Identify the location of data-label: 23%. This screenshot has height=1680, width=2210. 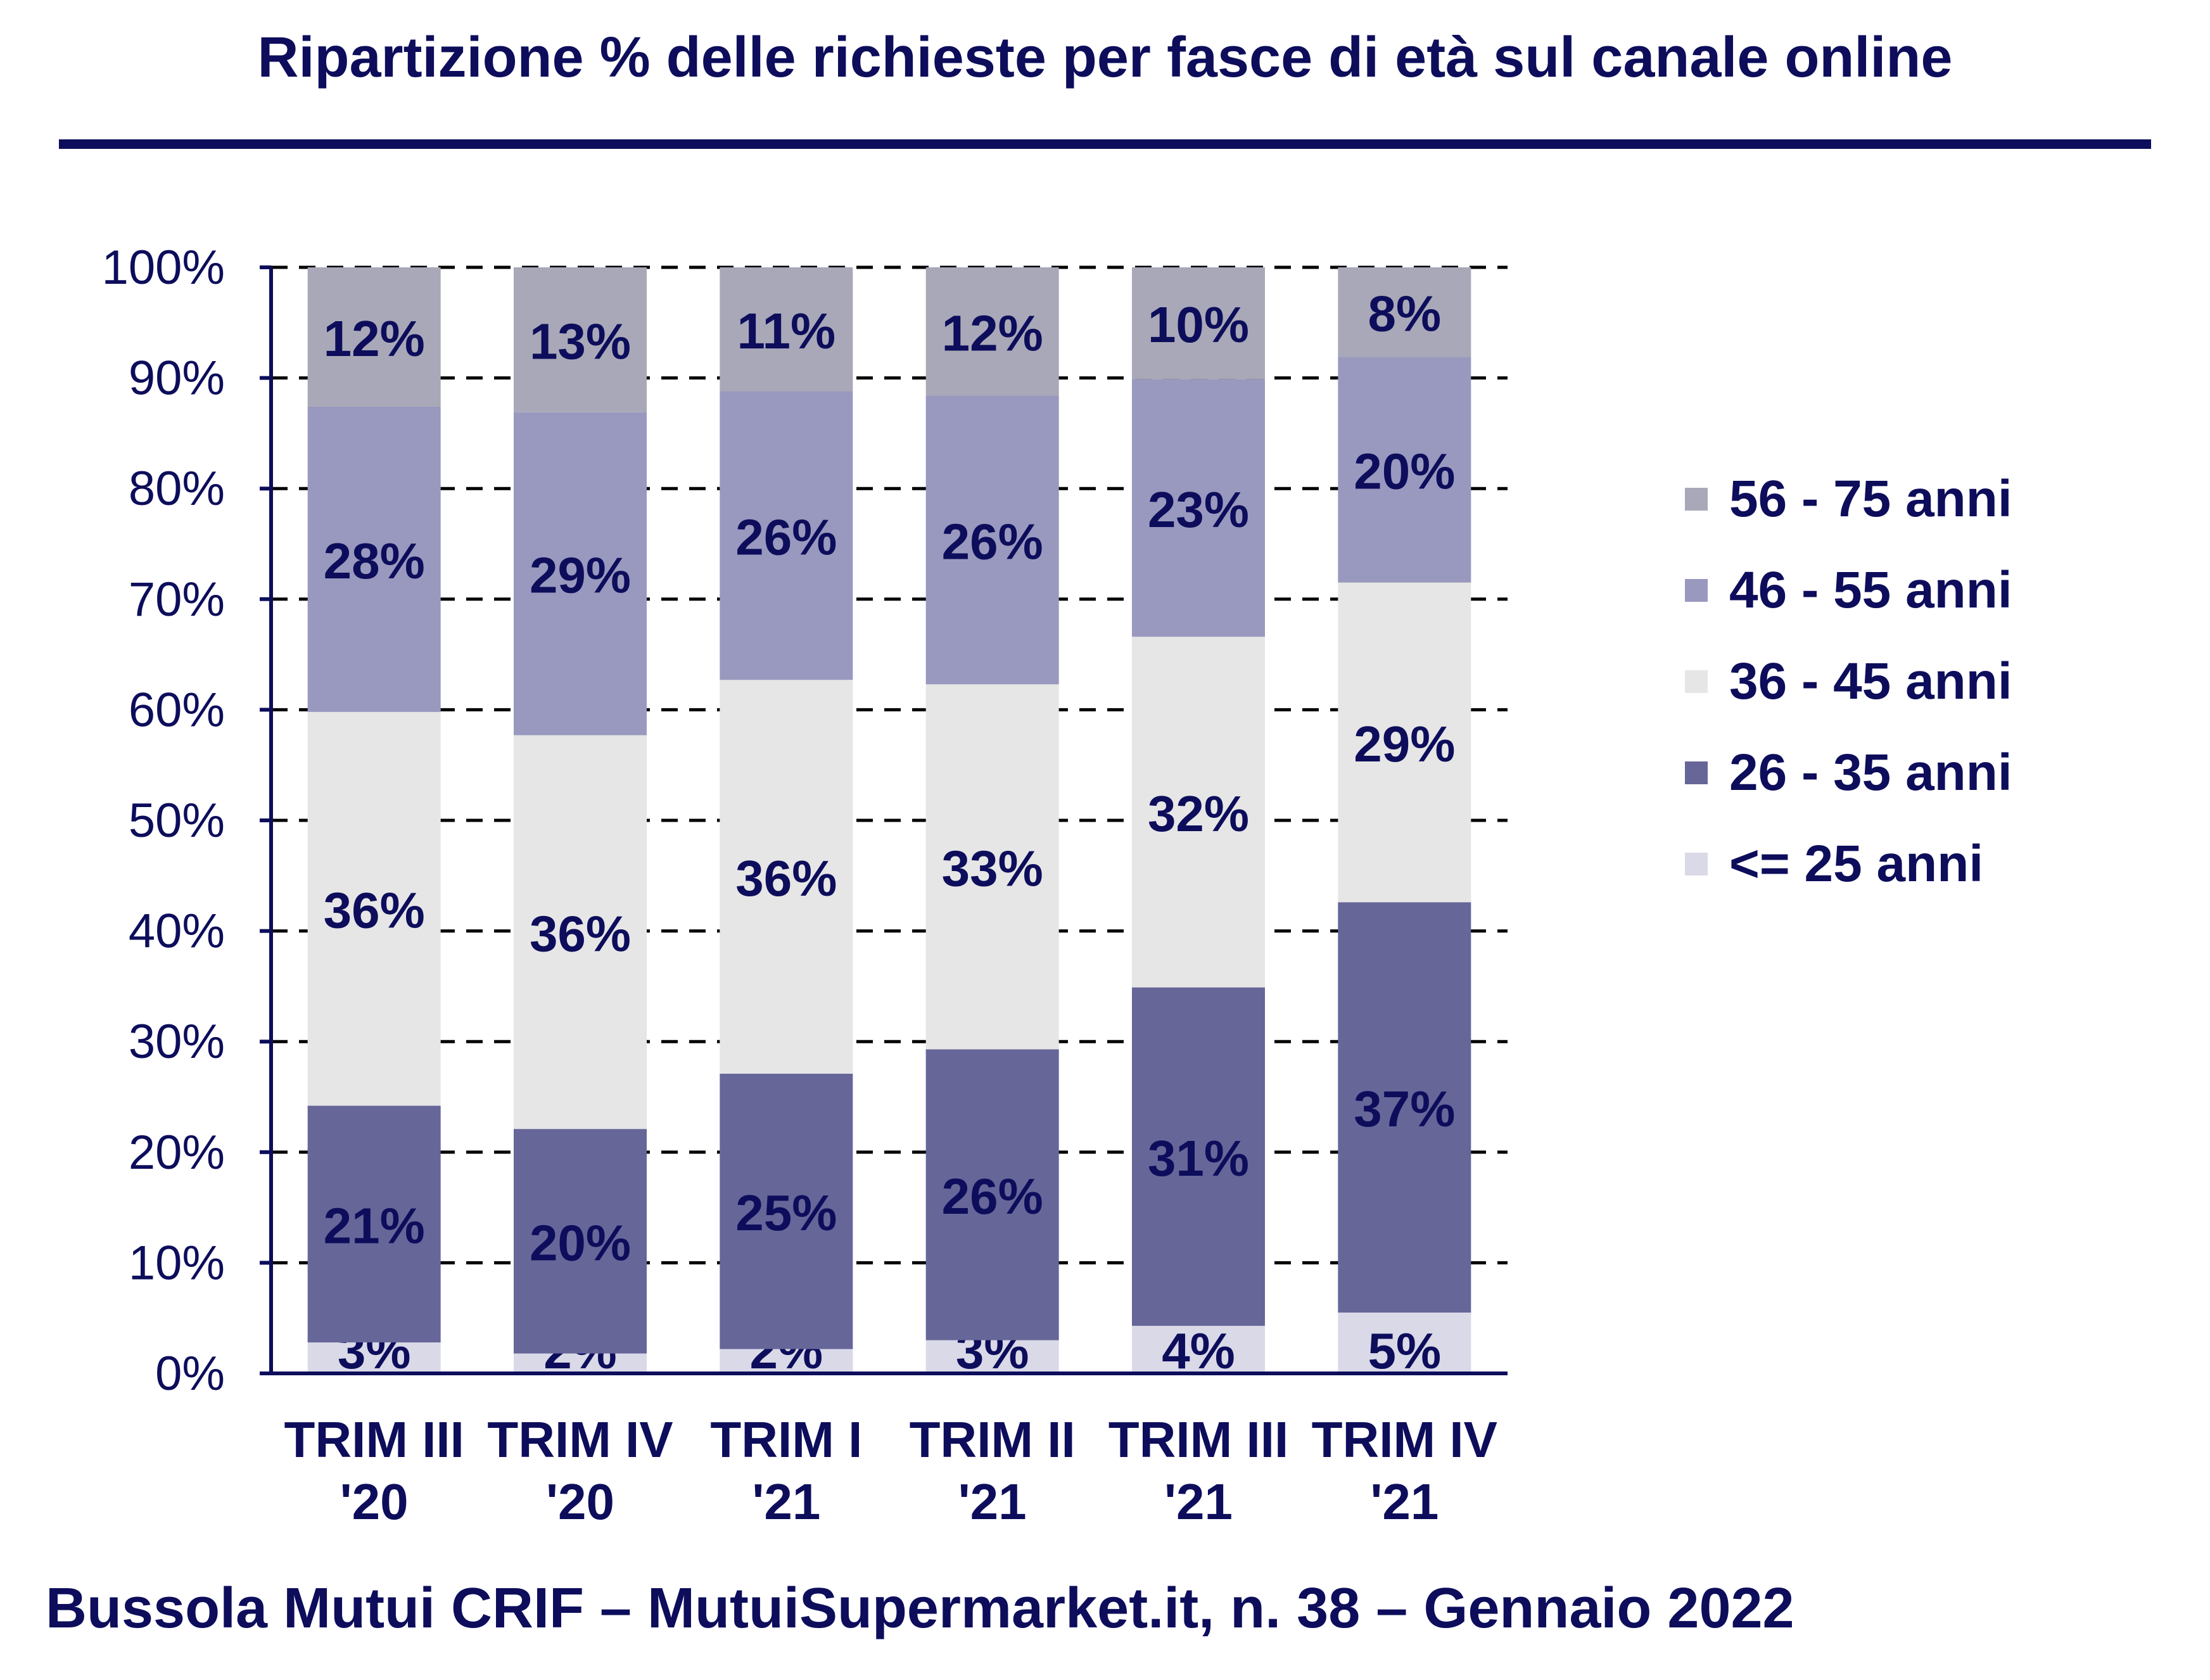
(1198, 509).